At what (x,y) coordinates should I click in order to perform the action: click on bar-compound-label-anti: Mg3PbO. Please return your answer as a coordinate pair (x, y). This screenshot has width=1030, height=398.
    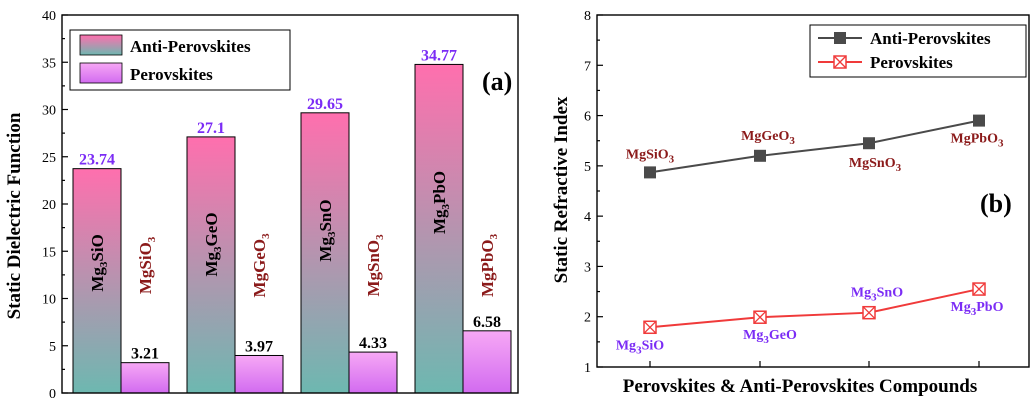
    Looking at the image, I should click on (441, 202).